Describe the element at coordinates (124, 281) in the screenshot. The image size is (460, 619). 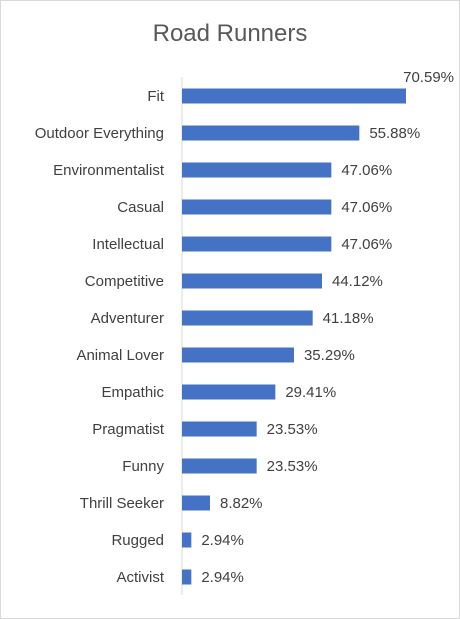
I see `category-label: Competitive` at that location.